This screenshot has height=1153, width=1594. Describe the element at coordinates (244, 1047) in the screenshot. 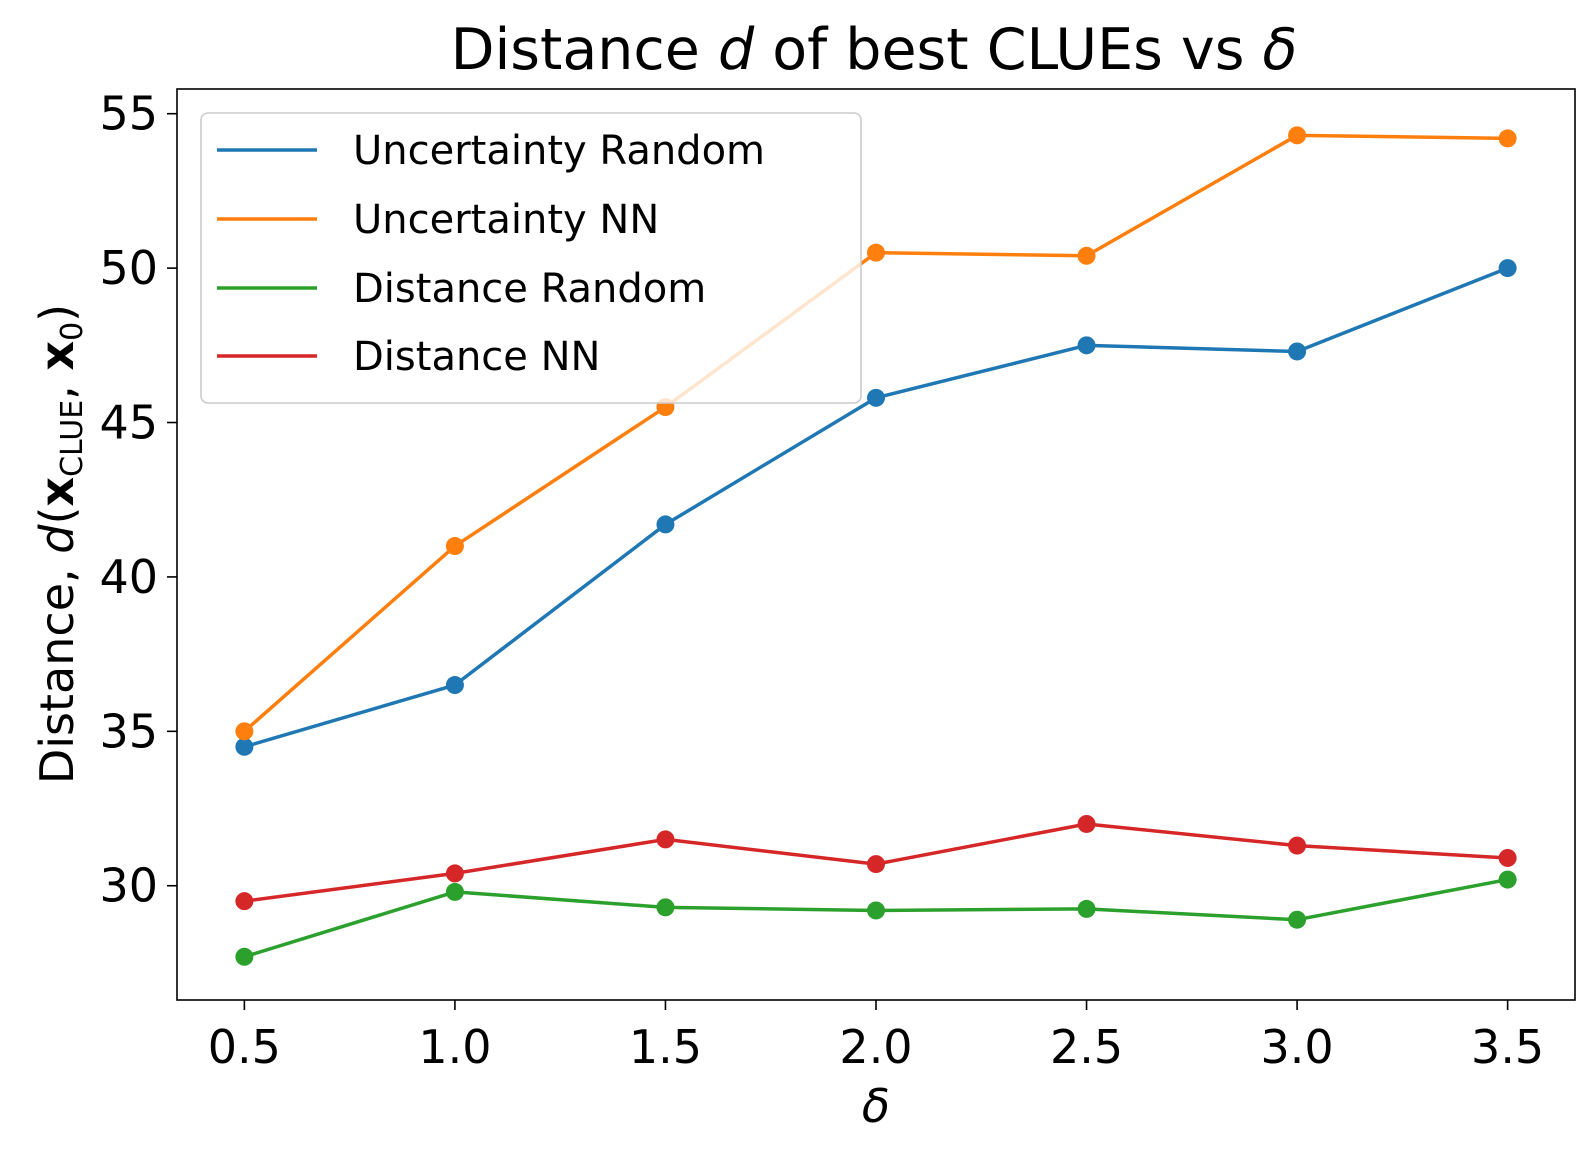

I see `x-tick-label: 0.5` at that location.